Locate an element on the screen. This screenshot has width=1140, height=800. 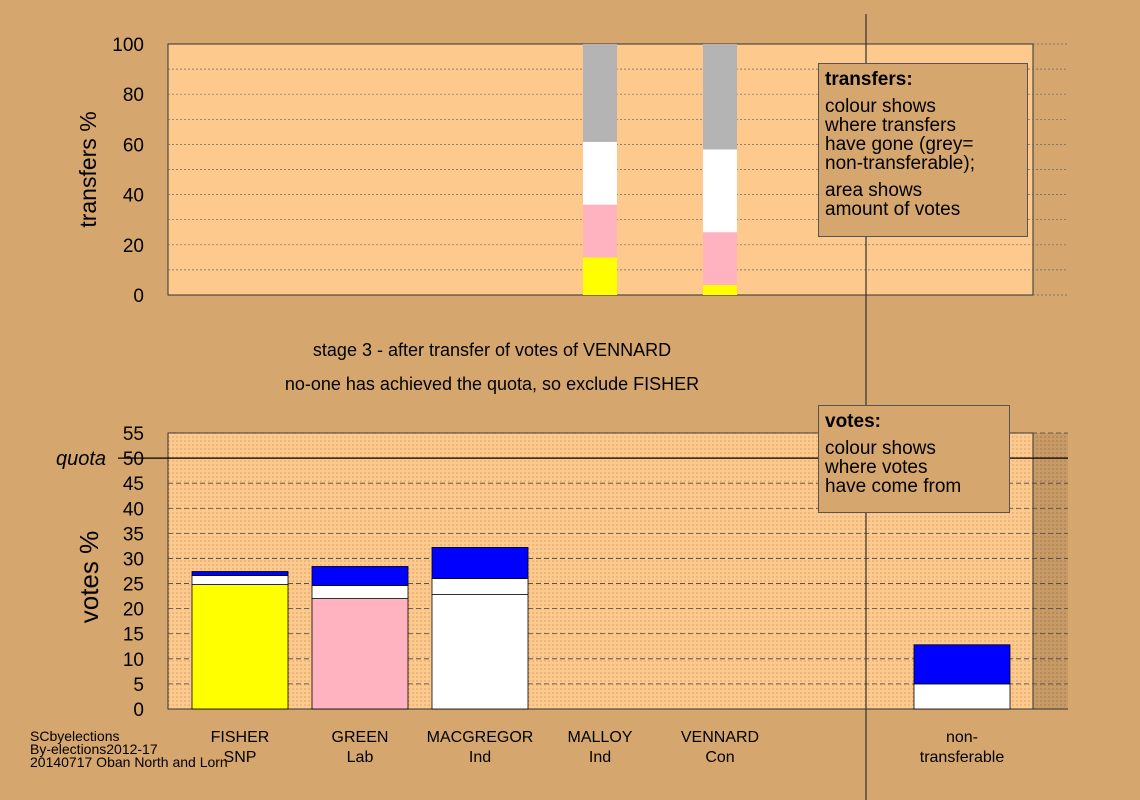
transfers-box-line: area shows is located at coordinates (874, 190).